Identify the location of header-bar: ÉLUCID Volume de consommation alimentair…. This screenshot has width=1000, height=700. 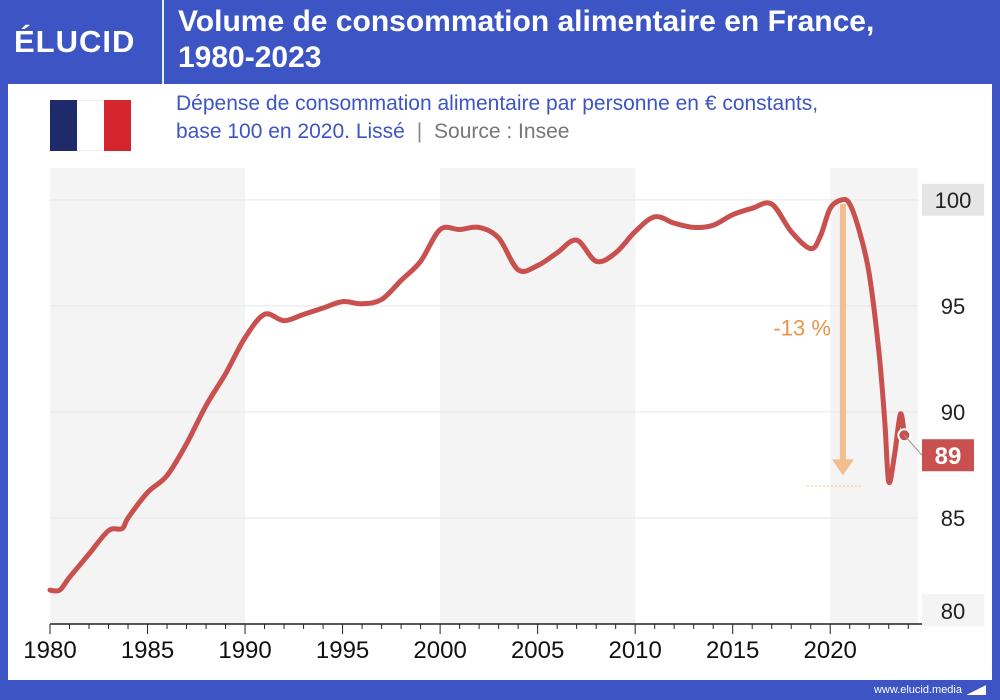
(500, 42).